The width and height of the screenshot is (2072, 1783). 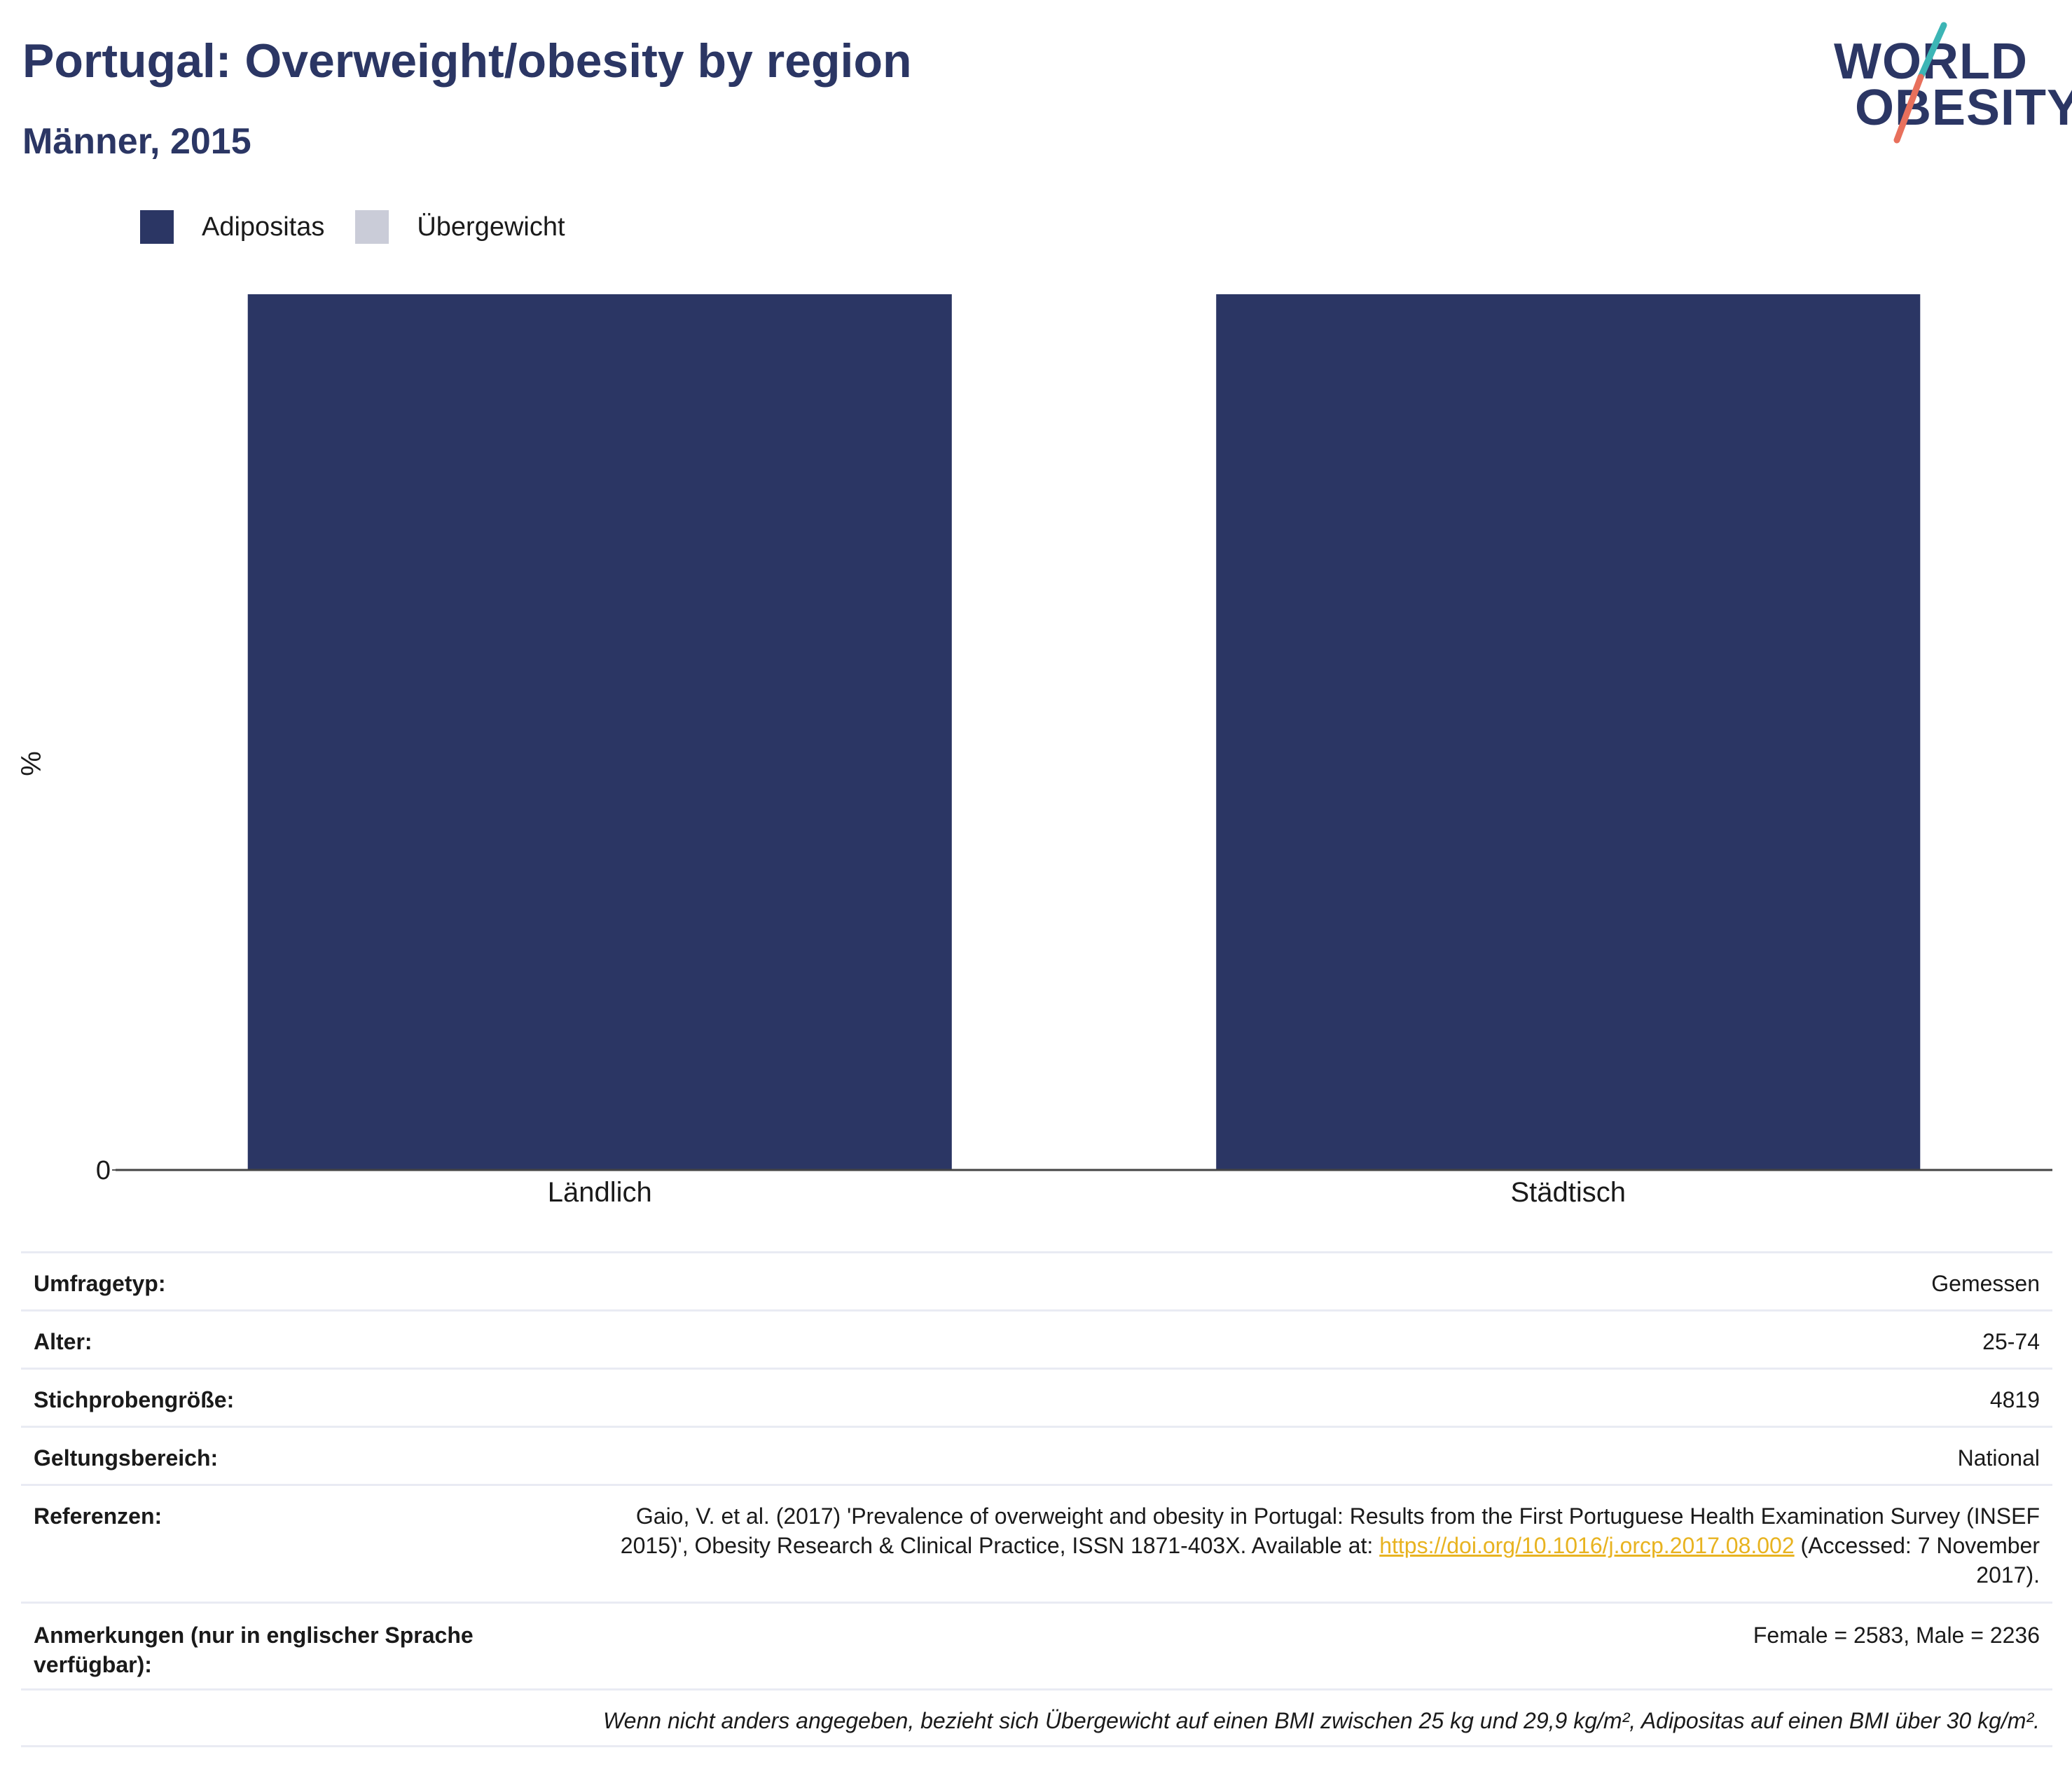 I want to click on legend-swatch-uebergewicht, so click(x=372, y=227).